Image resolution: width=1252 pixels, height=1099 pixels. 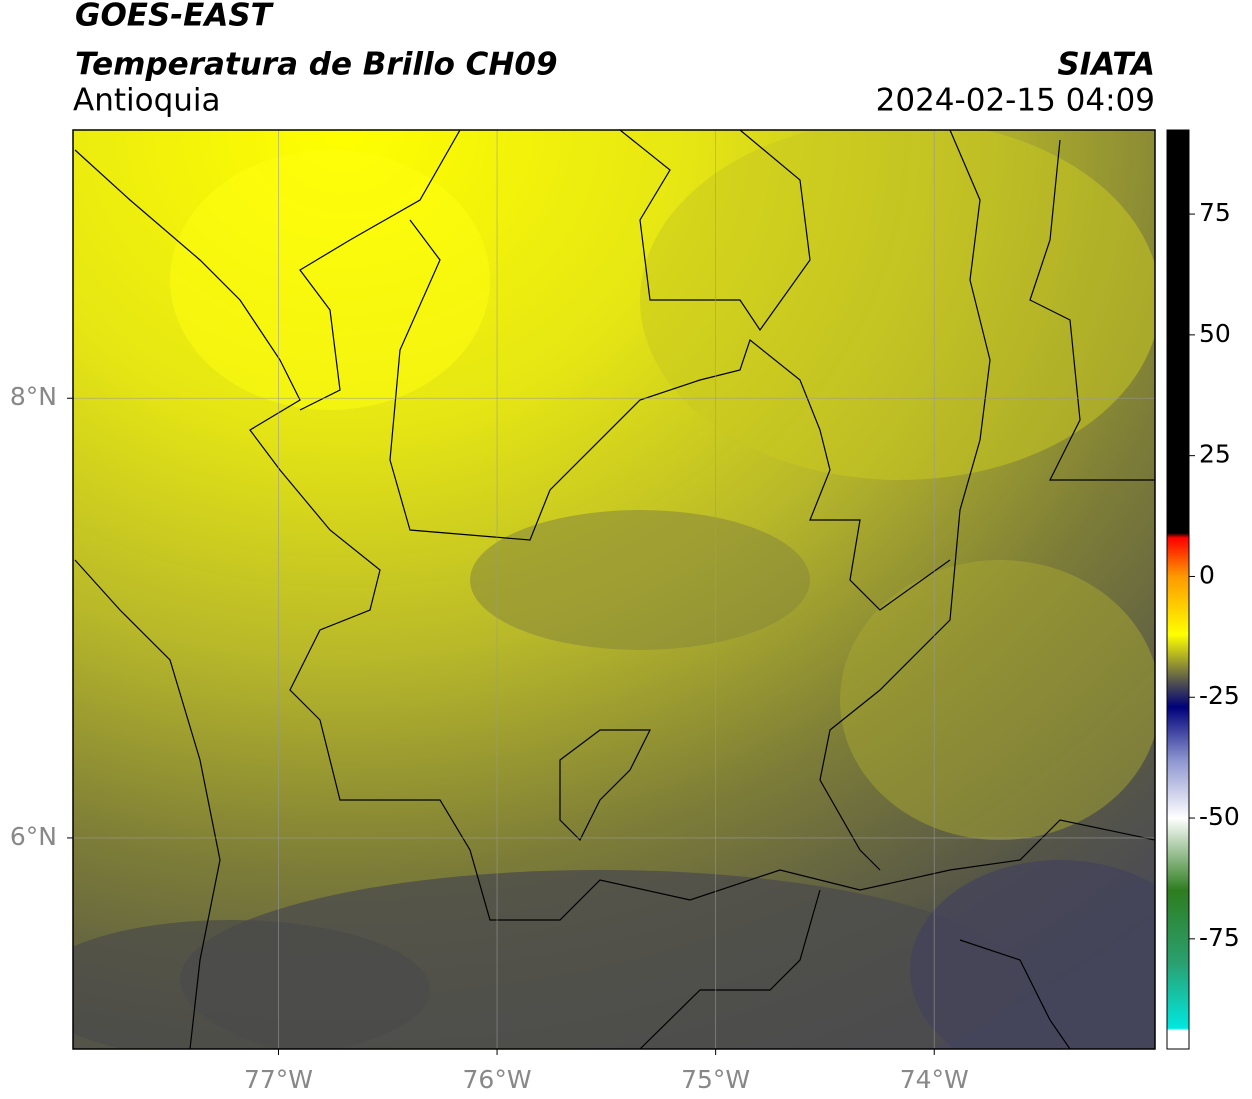 What do you see at coordinates (715, 1079) in the screenshot?
I see `x-tick-label: 75°W` at bounding box center [715, 1079].